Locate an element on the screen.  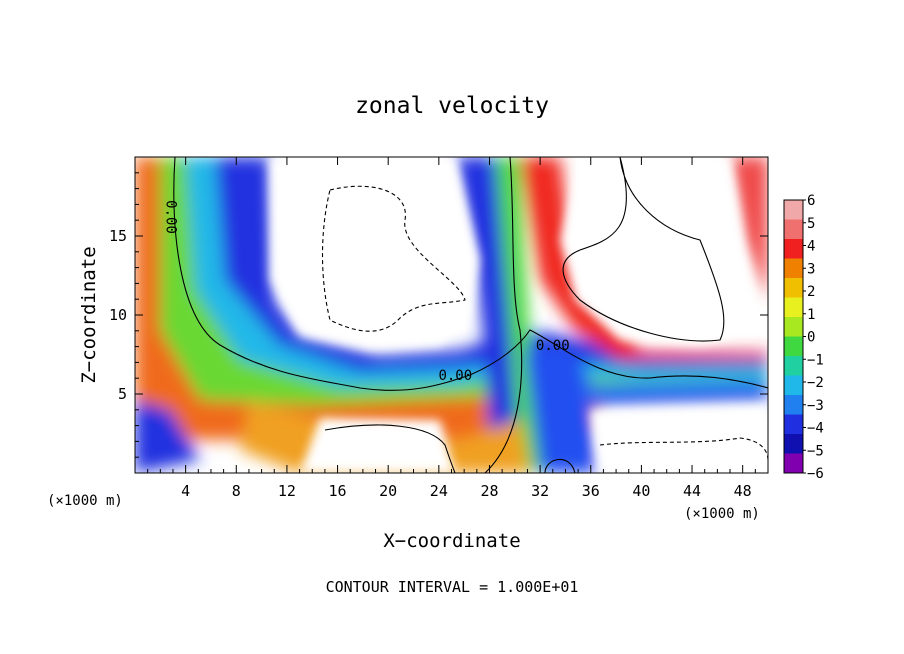
x-tick-label: 28 is located at coordinates (489, 491).